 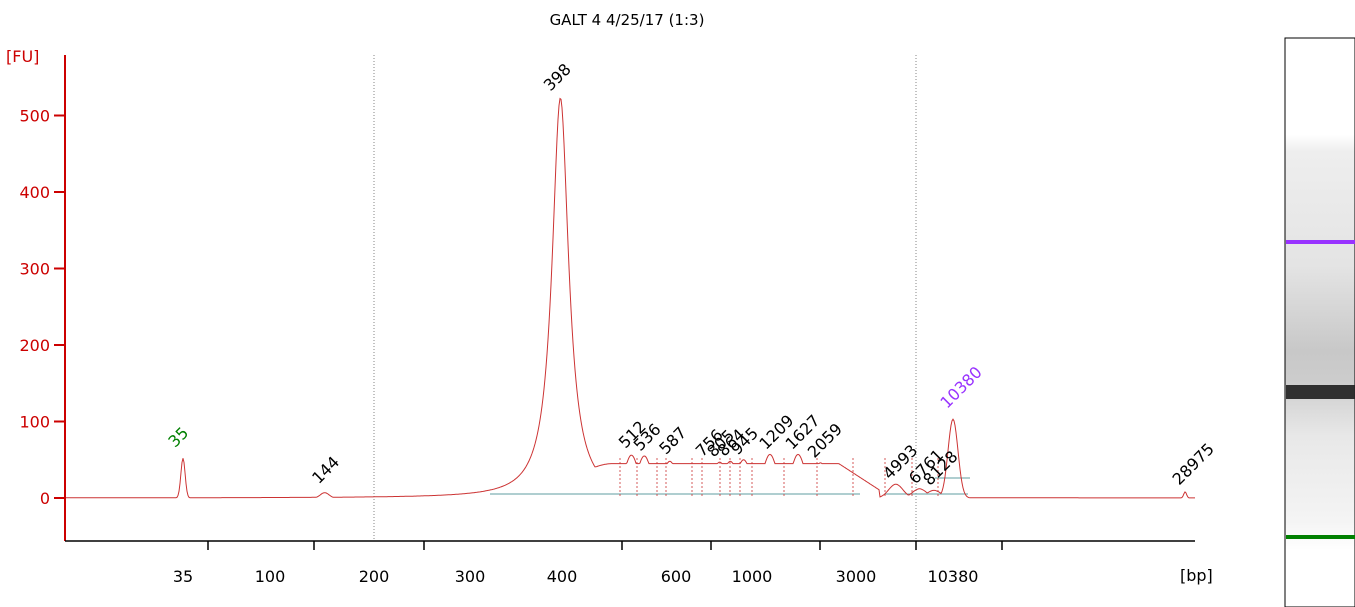 What do you see at coordinates (1320, 537) in the screenshot?
I see `lower-marker-band` at bounding box center [1320, 537].